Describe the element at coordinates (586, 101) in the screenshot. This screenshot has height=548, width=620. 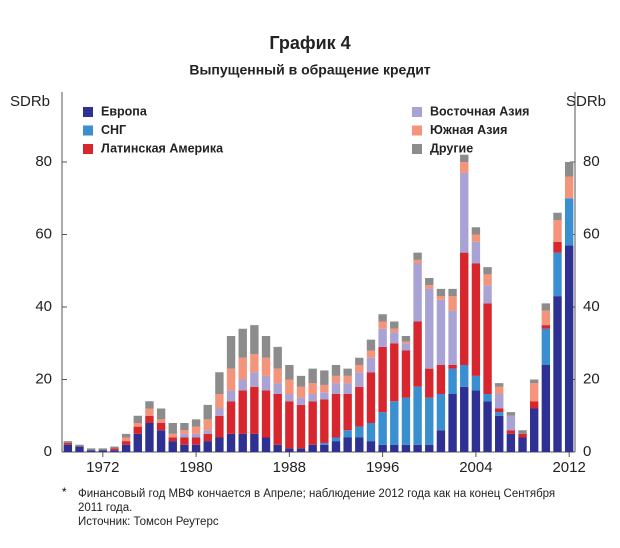
I see `y2-axis-label: SDRb` at that location.